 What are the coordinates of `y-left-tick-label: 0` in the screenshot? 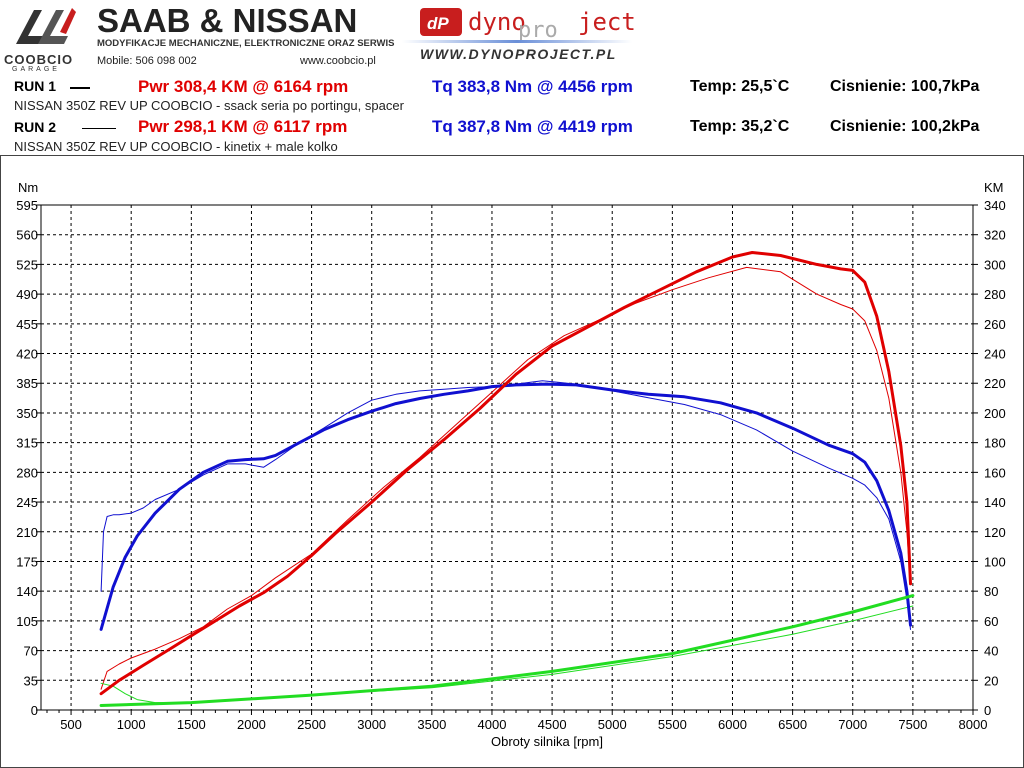 It's located at (34, 710).